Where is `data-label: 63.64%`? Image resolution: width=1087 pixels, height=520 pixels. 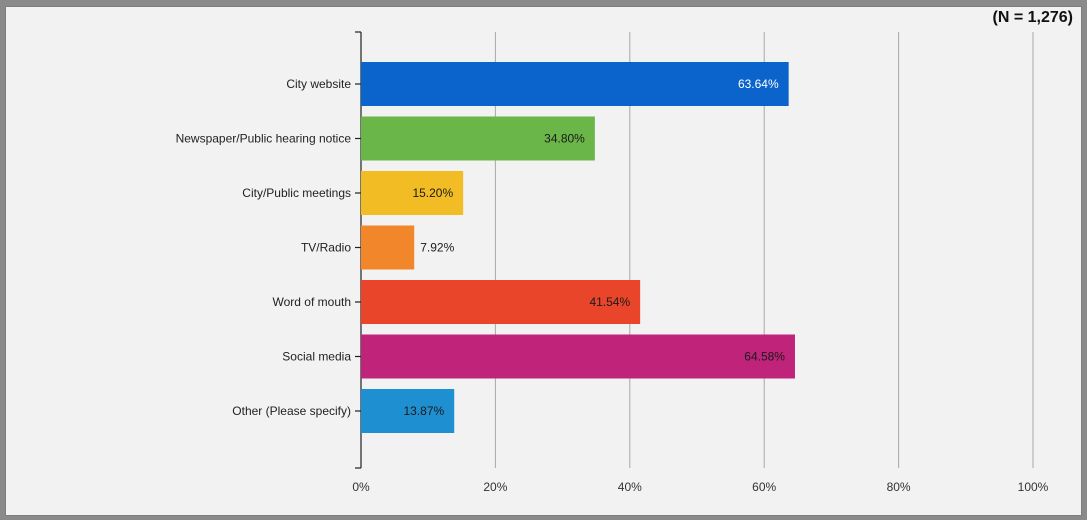
data-label: 63.64% is located at coordinates (758, 84).